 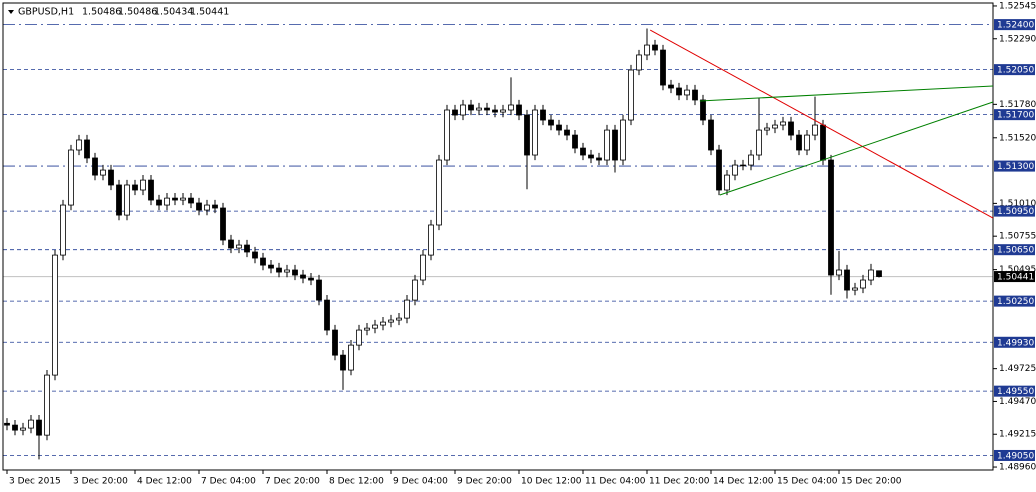 What do you see at coordinates (1017, 270) in the screenshot?
I see `y-tick-label: 1.50495` at bounding box center [1017, 270].